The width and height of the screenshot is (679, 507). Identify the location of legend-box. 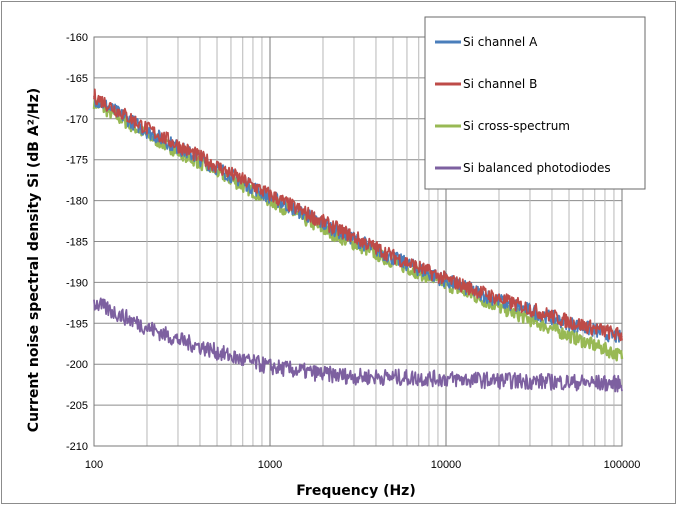
(535, 103).